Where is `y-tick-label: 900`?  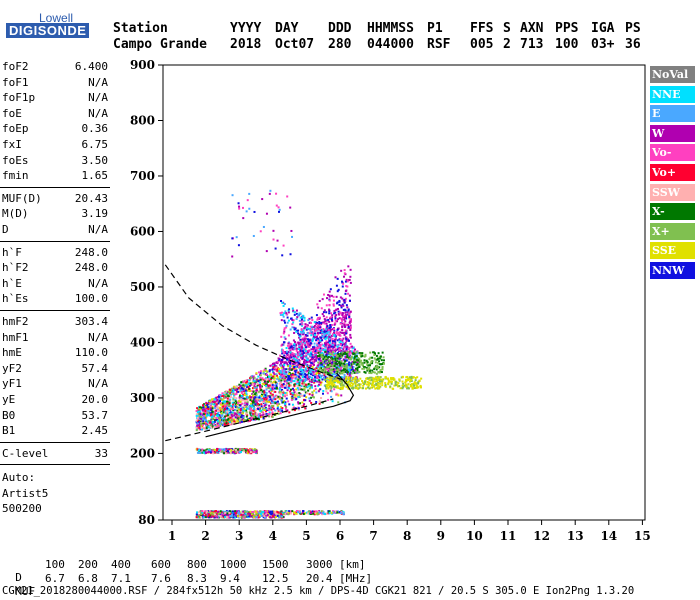
y-tick-label: 900 is located at coordinates (142, 65).